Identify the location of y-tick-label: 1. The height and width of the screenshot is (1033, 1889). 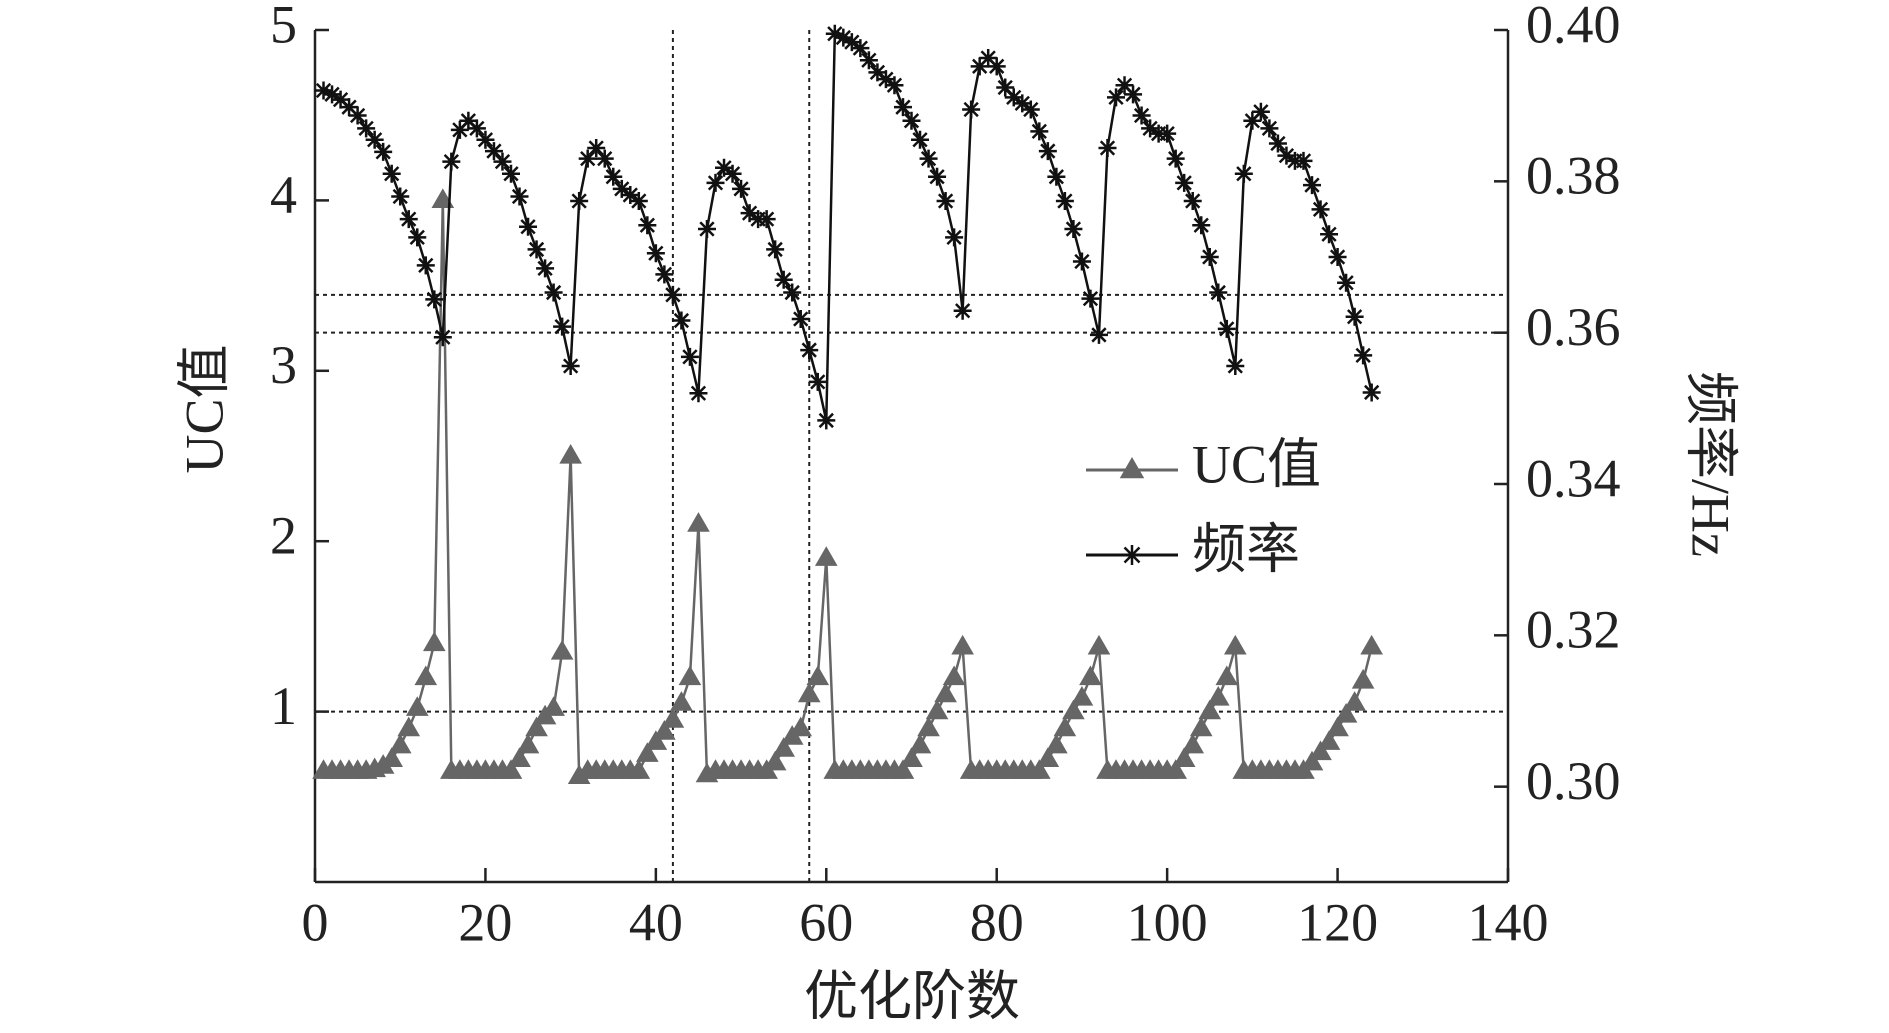
(283, 706).